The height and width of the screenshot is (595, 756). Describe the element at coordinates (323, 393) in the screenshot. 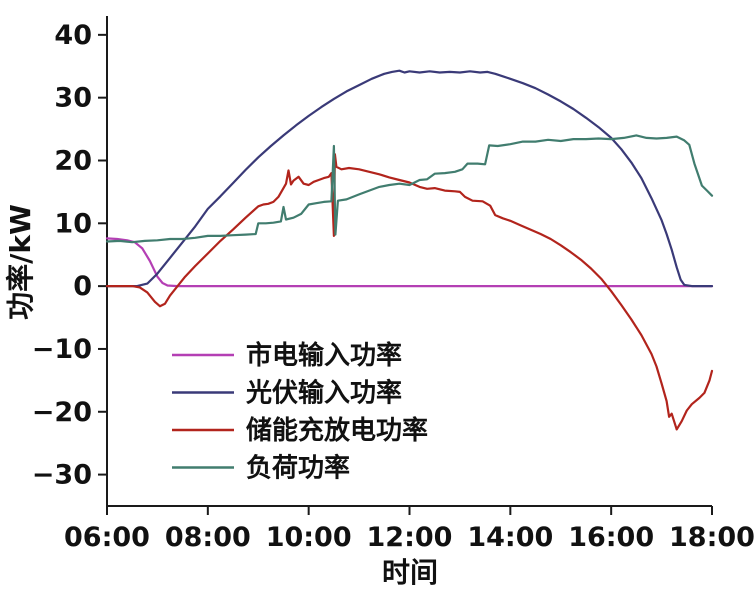

I see `legend-label: 光伏输入功率` at that location.